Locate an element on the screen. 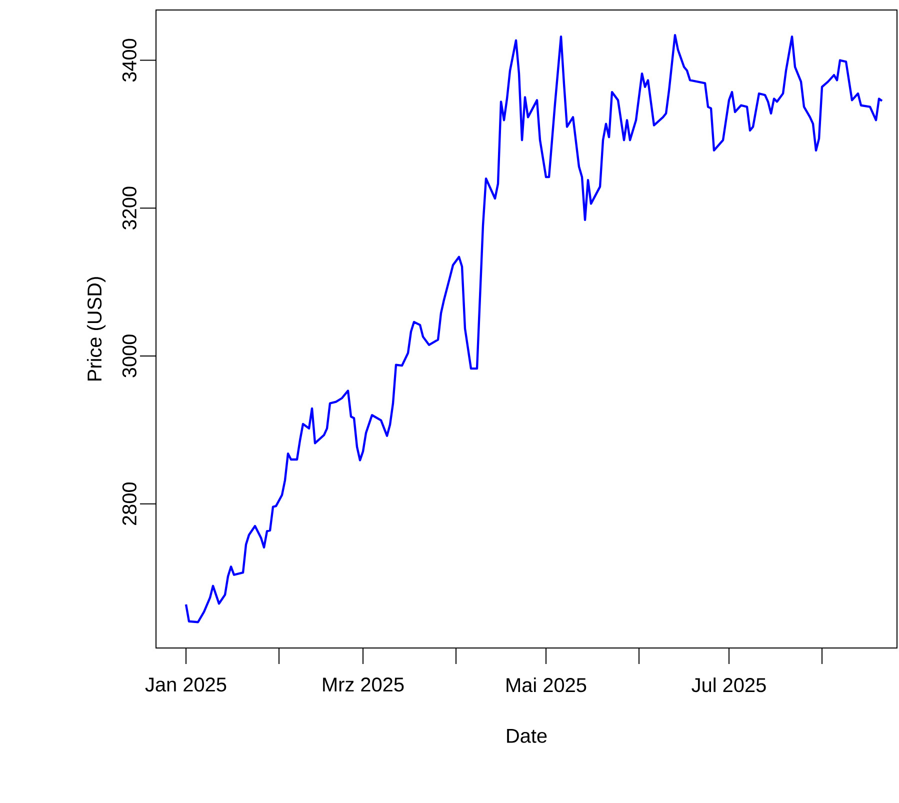  x-tick-label: Mrz 2025 is located at coordinates (363, 685).